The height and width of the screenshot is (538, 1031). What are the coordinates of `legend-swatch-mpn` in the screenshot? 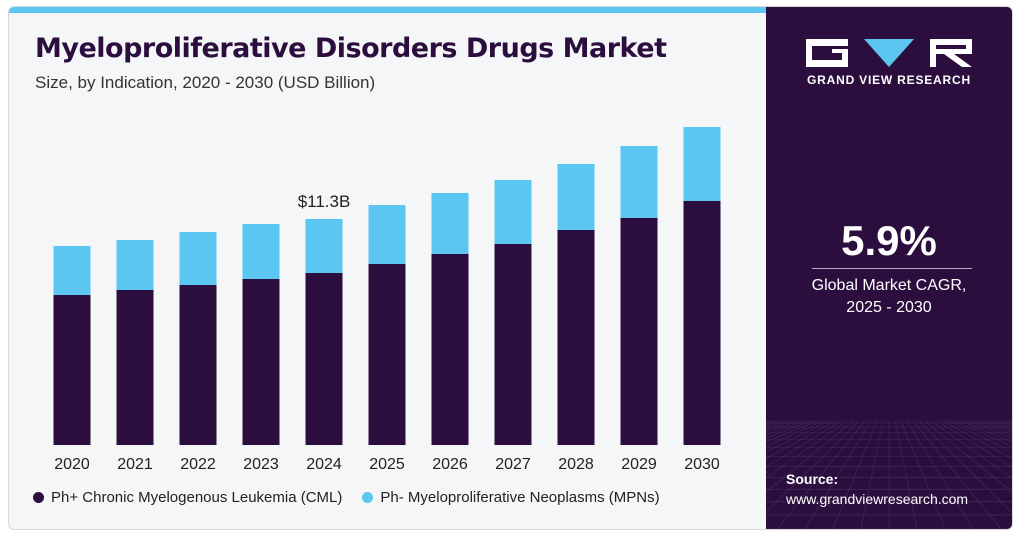 It's located at (368, 497).